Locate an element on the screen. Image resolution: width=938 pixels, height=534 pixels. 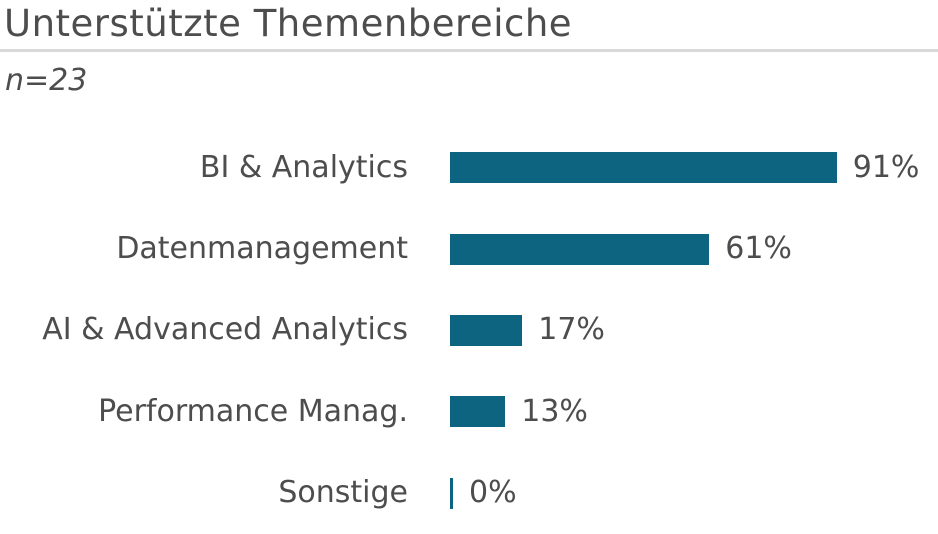
value-label: 61% is located at coordinates (758, 249).